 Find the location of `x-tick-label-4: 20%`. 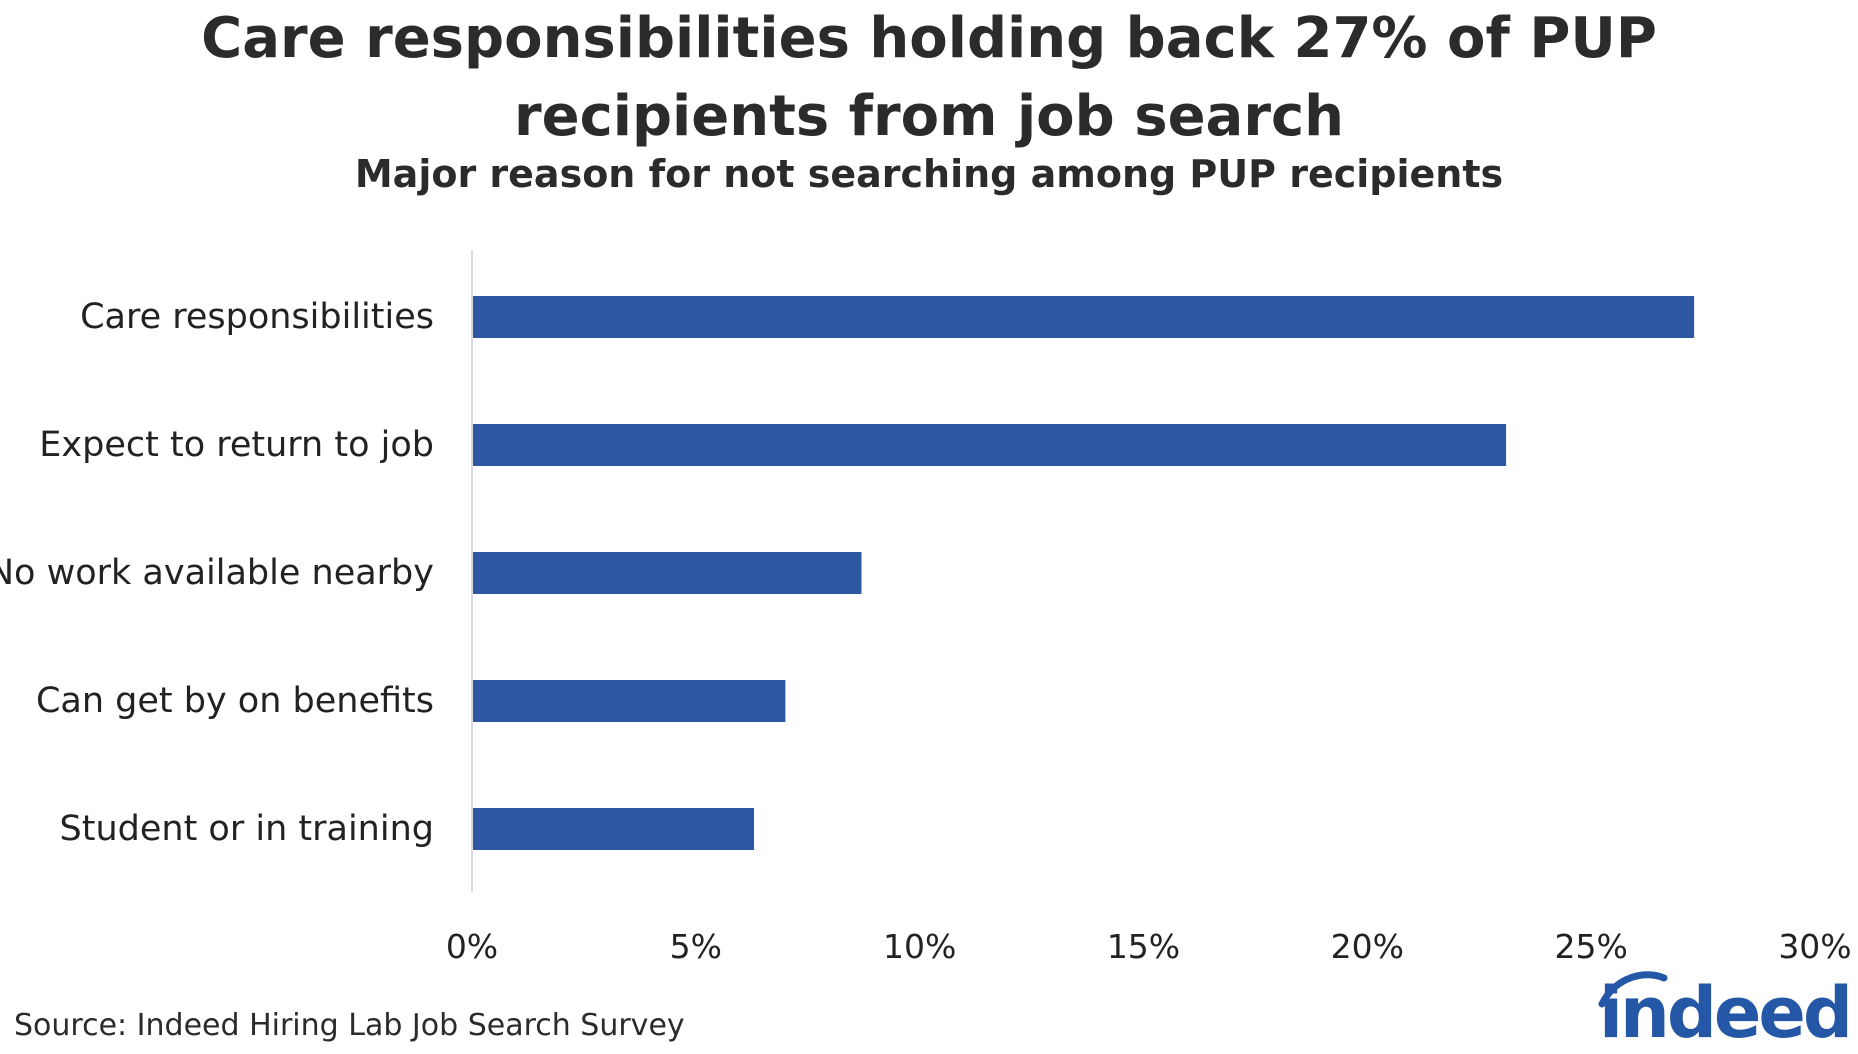

x-tick-label-4: 20% is located at coordinates (1367, 946).